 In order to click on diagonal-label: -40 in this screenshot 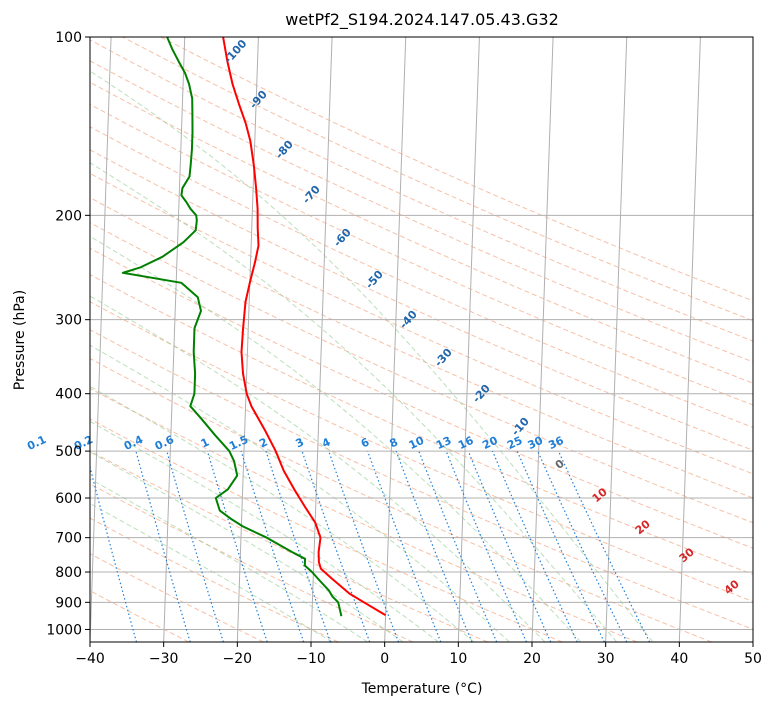, I will do `click(408, 320)`.